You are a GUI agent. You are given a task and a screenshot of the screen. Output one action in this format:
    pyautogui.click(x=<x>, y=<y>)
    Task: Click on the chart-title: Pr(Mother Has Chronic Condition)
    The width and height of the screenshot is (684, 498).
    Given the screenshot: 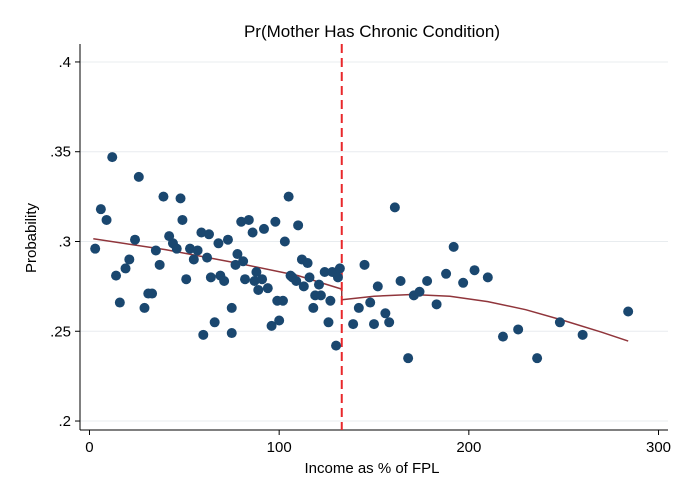 What is the action you would take?
    pyautogui.click(x=372, y=31)
    